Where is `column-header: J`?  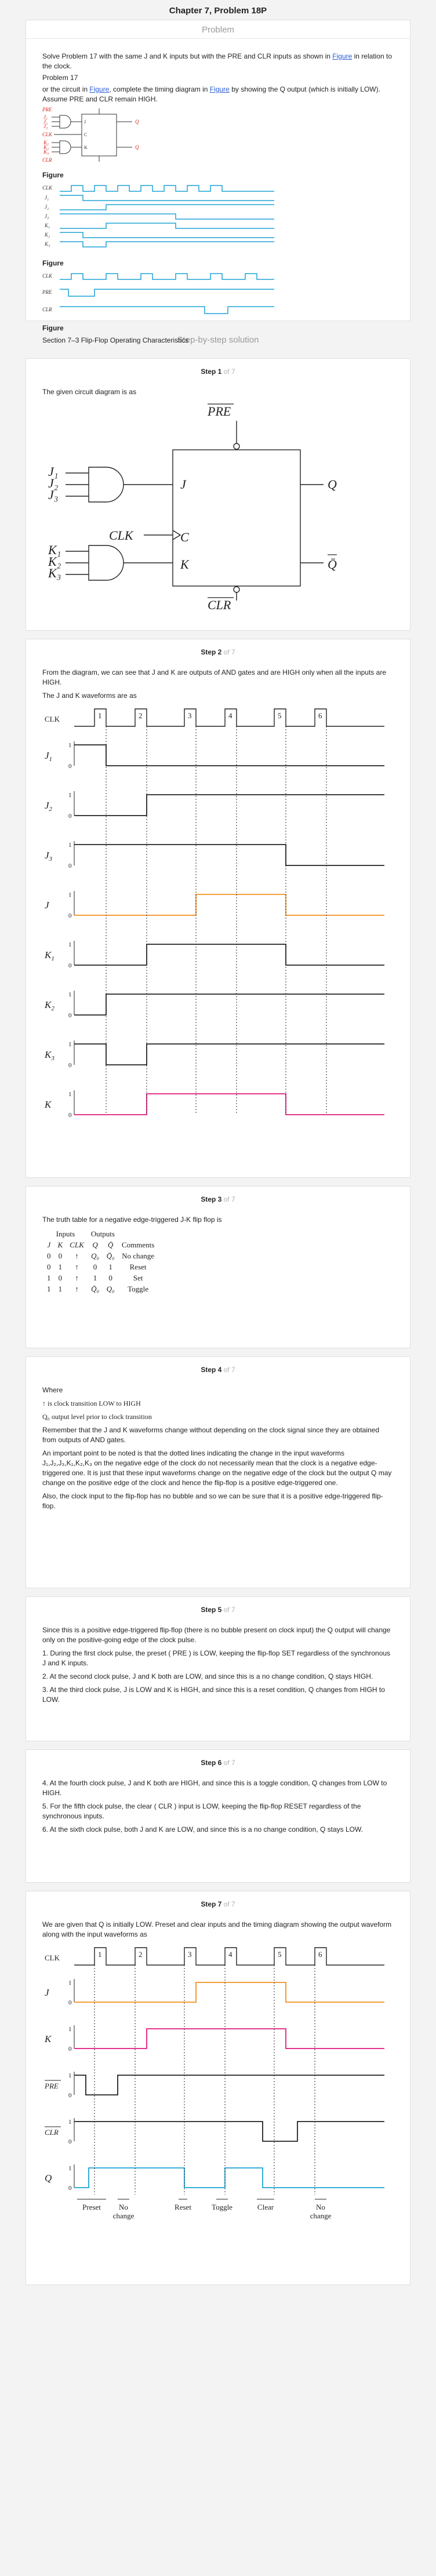 column-header: J is located at coordinates (49, 1245).